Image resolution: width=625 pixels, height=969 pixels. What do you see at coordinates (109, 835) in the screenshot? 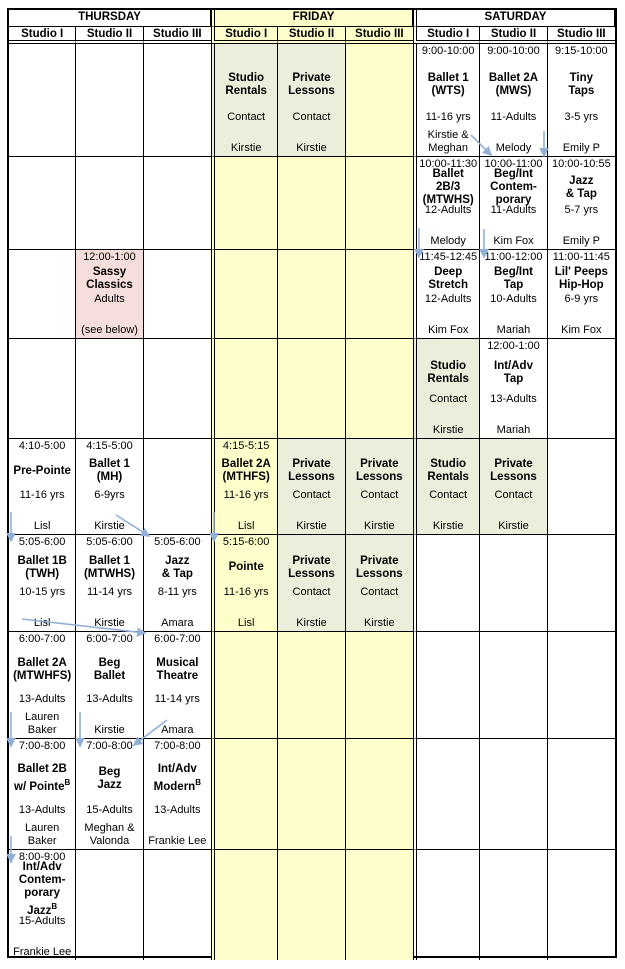
I see `class-teacher: Meghan & Valonda` at bounding box center [109, 835].